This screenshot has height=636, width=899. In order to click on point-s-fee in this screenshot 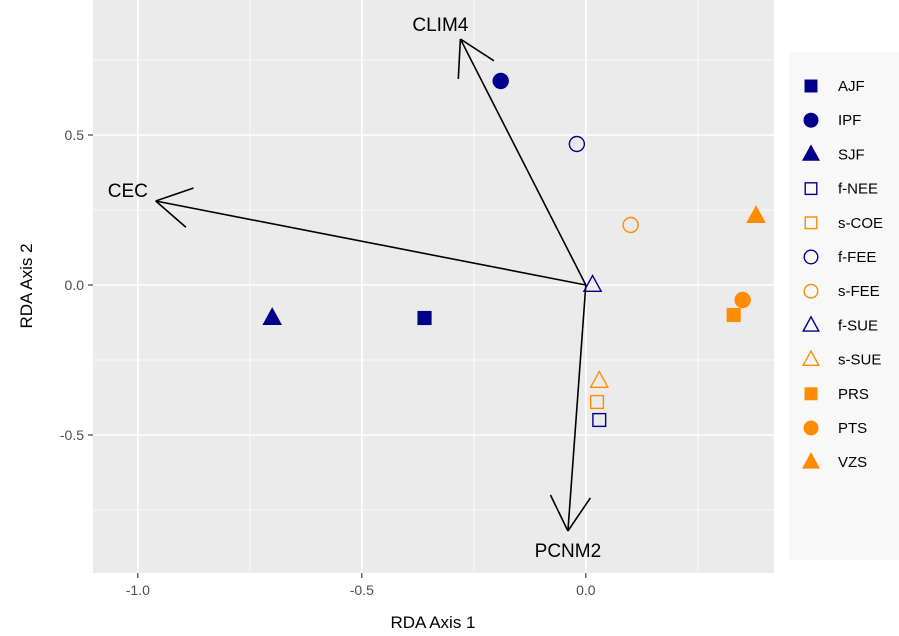, I will do `click(630, 225)`.